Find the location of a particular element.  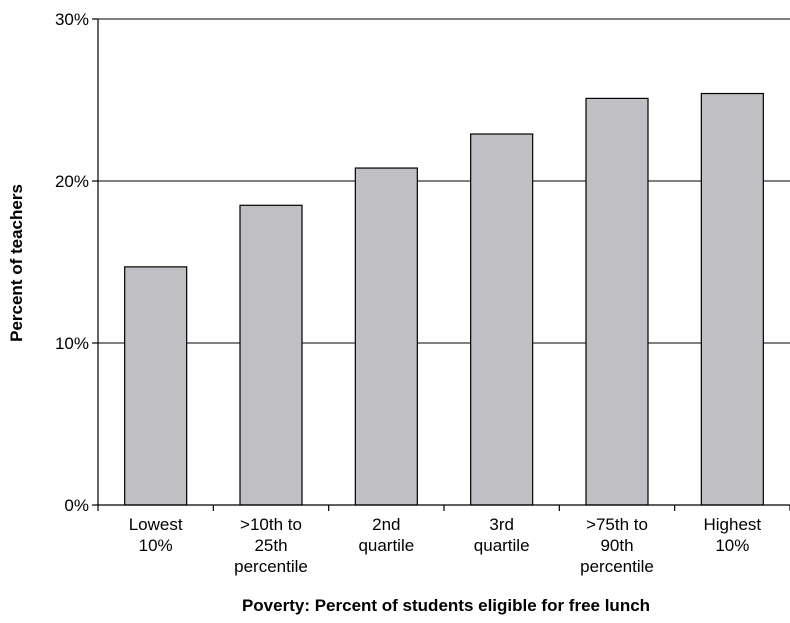

x-tick-label: 2nd quartile is located at coordinates (386, 535).